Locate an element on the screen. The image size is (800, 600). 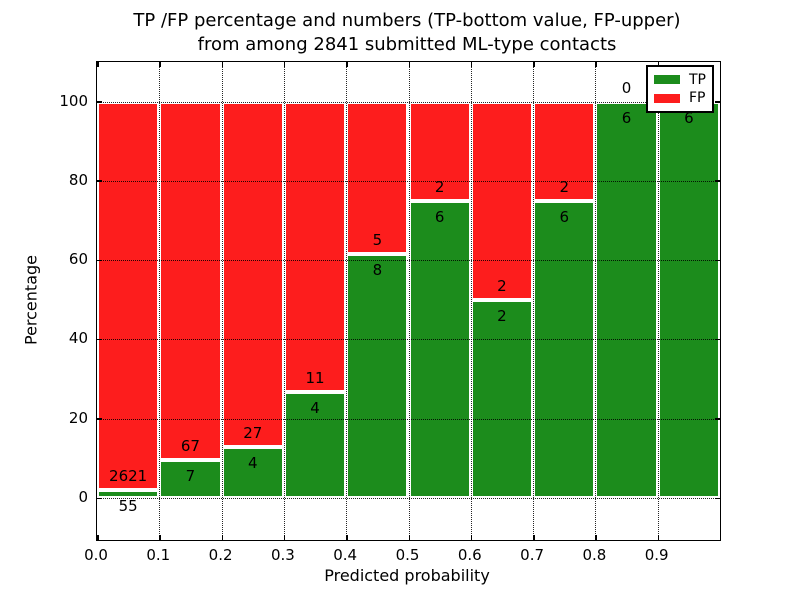
tp-value-label: 8 is located at coordinates (377, 270).